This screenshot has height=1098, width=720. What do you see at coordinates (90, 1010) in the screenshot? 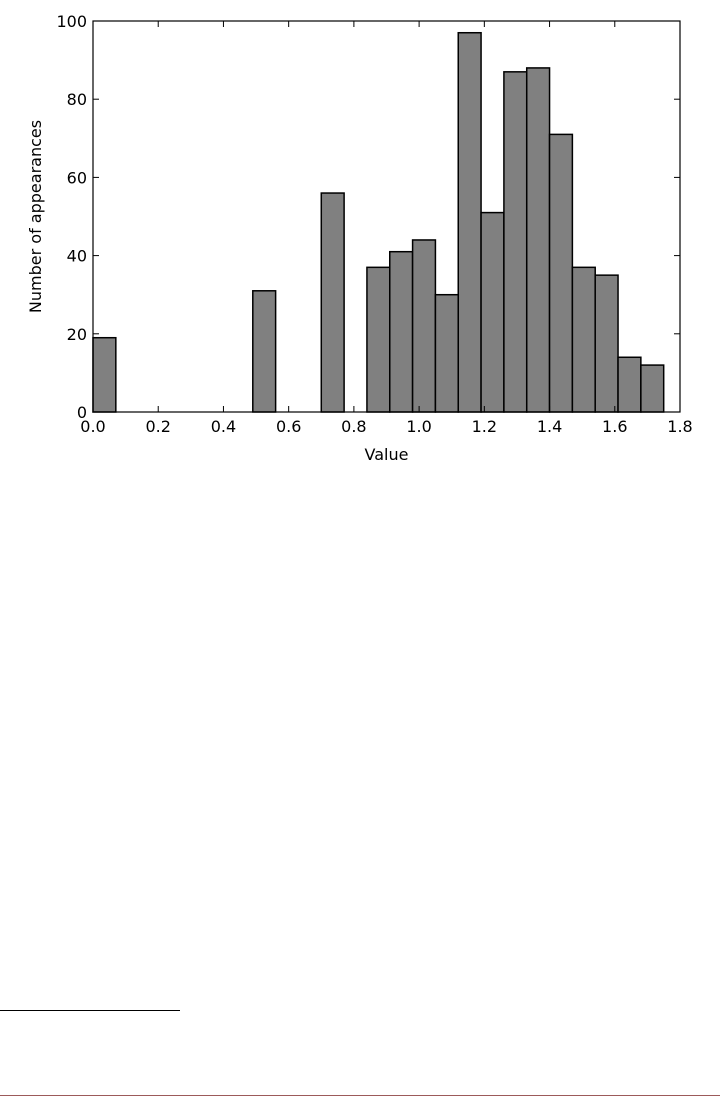
I see `footnote-rule` at bounding box center [90, 1010].